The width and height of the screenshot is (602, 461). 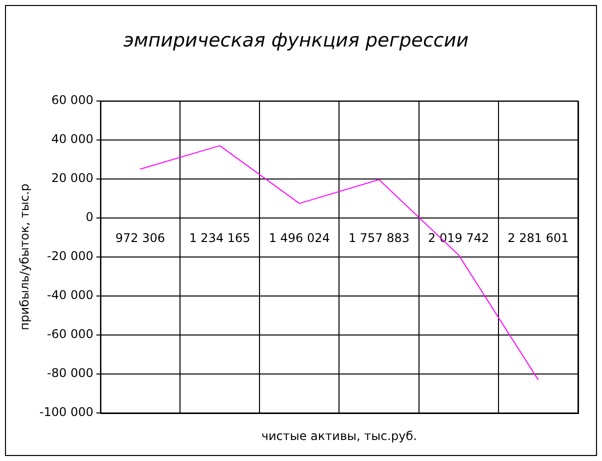 I want to click on x-tick-label: 2 281 601, so click(x=538, y=238).